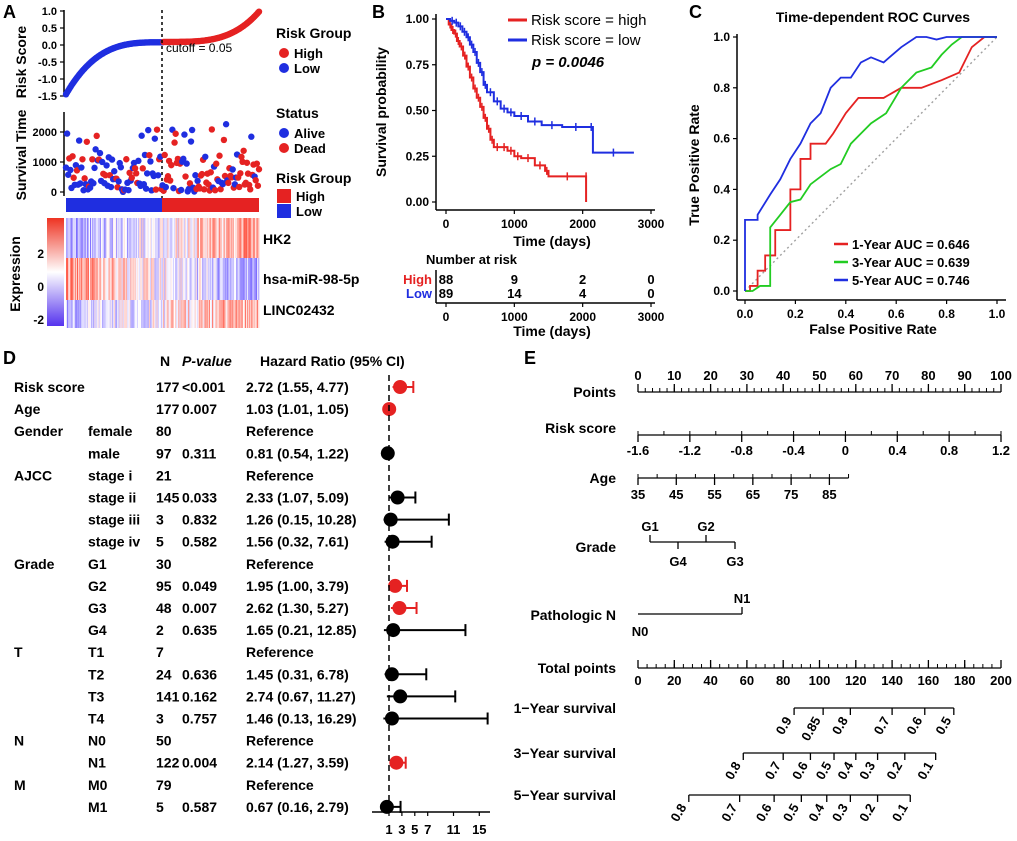 The width and height of the screenshot is (1017, 841). I want to click on nomogram-row-label: Grade, so click(596, 547).